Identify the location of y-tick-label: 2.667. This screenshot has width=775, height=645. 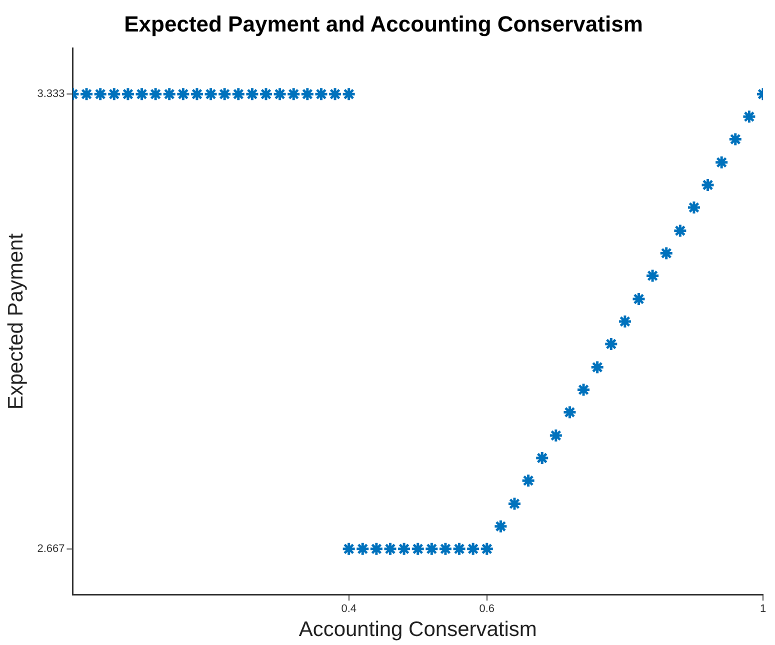
(51, 548).